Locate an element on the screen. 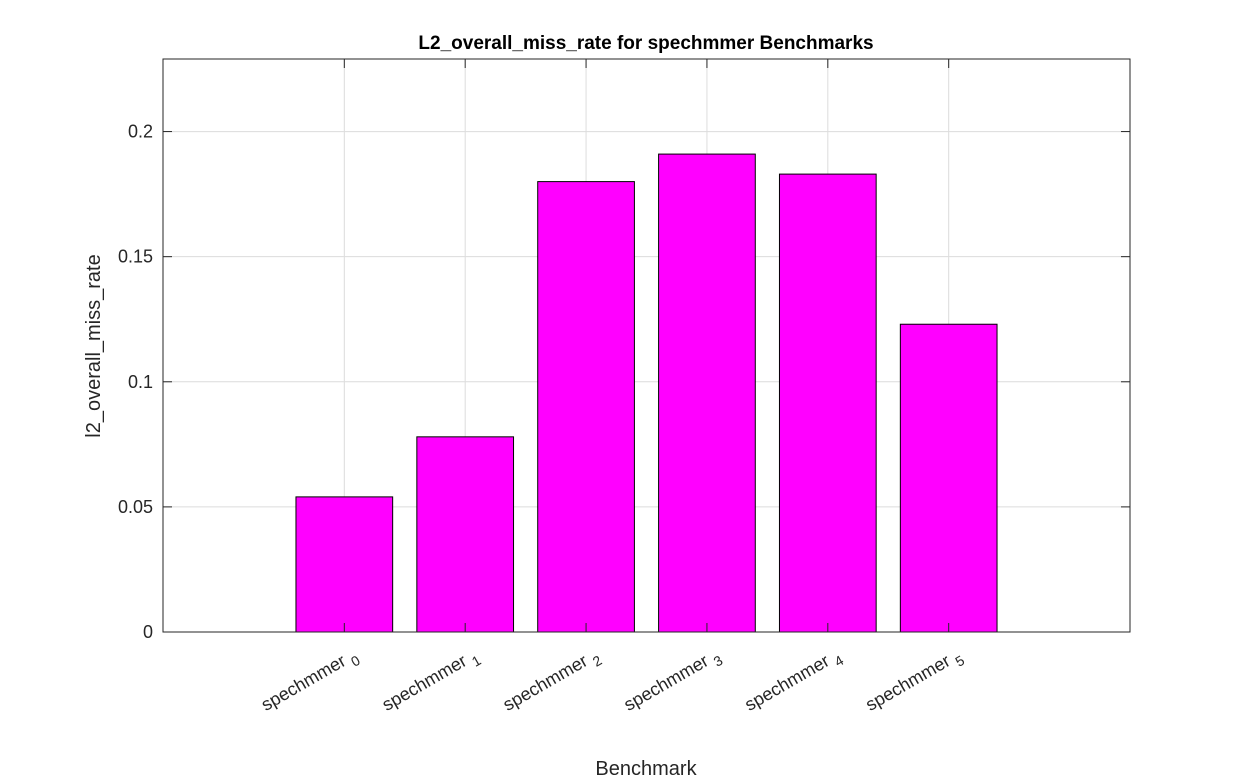 The image size is (1250, 781). x-axis-label: Benchmark is located at coordinates (646, 769).